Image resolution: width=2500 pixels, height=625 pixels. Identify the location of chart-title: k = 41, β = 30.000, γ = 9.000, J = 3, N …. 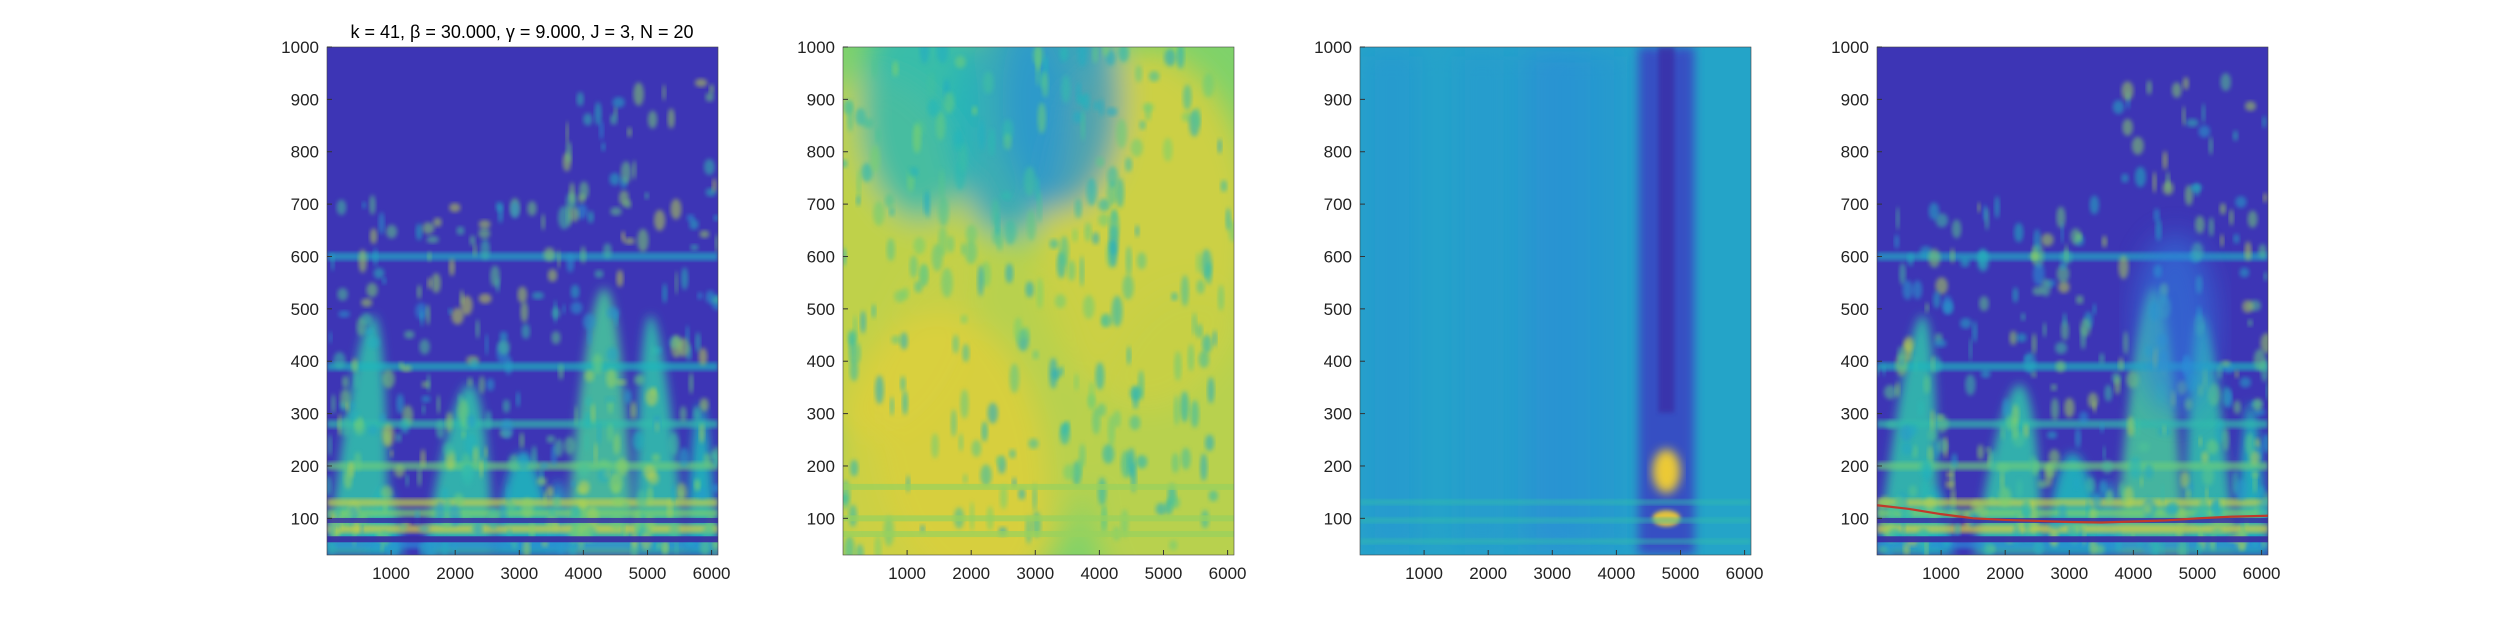
(521, 32).